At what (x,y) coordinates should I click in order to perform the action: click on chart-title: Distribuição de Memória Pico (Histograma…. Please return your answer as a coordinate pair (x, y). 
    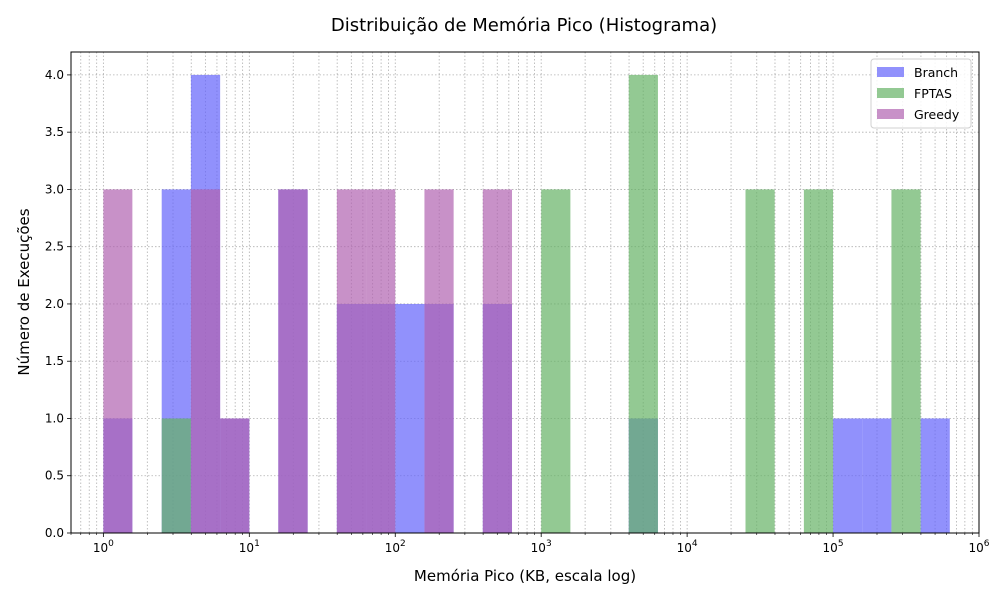
    Looking at the image, I should click on (524, 25).